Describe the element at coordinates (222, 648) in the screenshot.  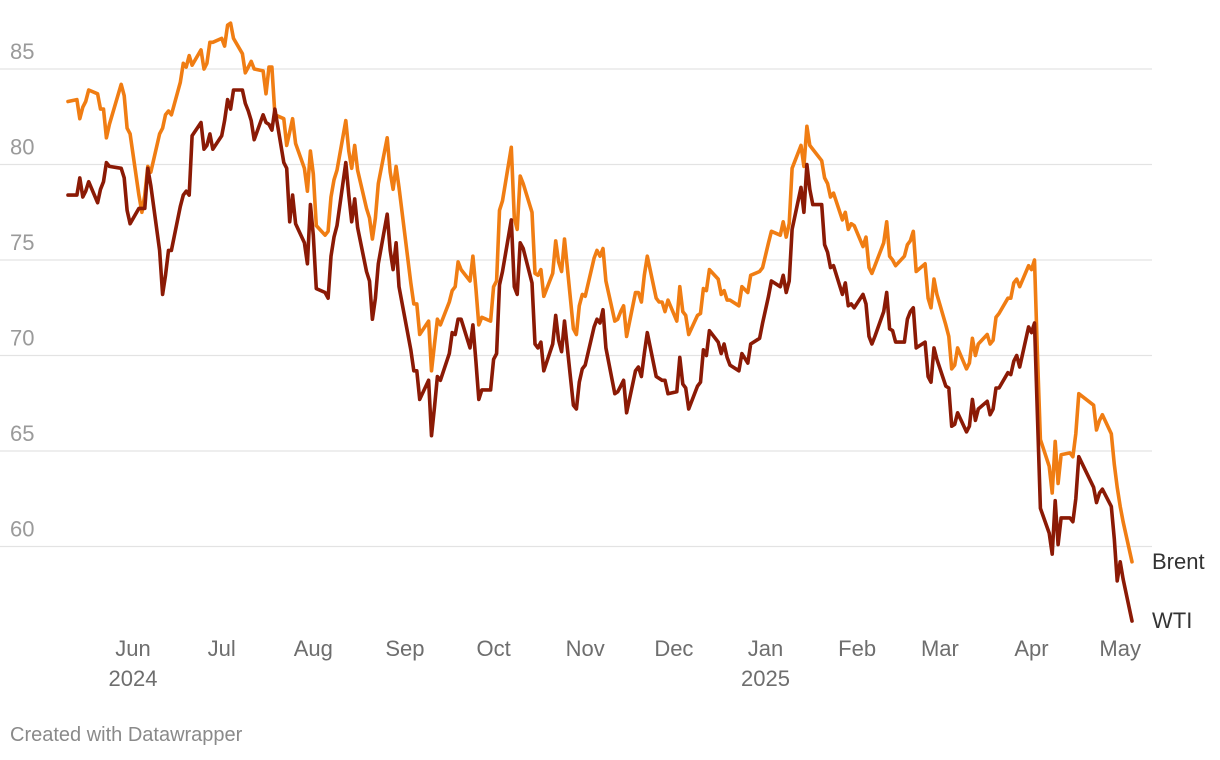
I see `x-tick-label-jul: Jul` at that location.